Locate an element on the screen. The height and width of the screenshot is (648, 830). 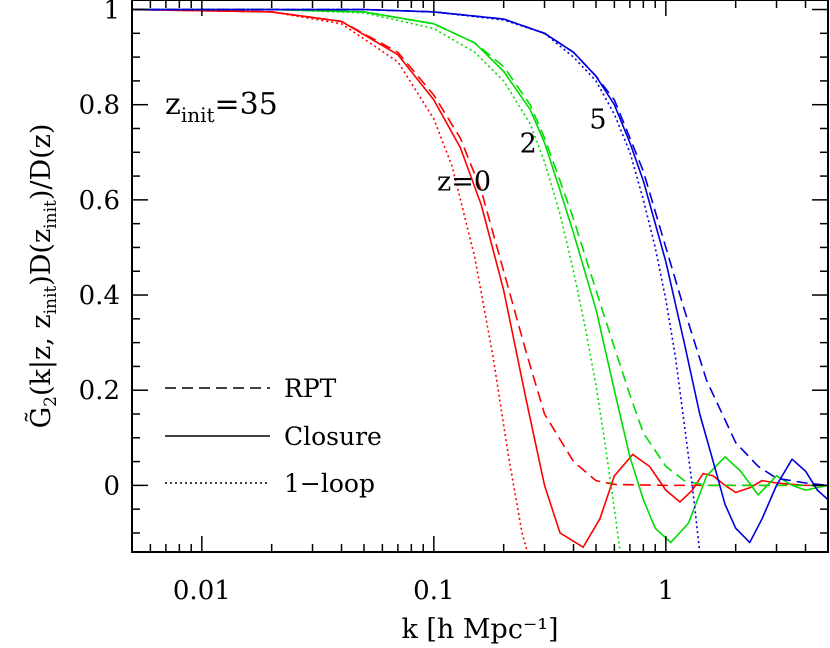
y-label-sub2: 2 is located at coordinates (51, 401).